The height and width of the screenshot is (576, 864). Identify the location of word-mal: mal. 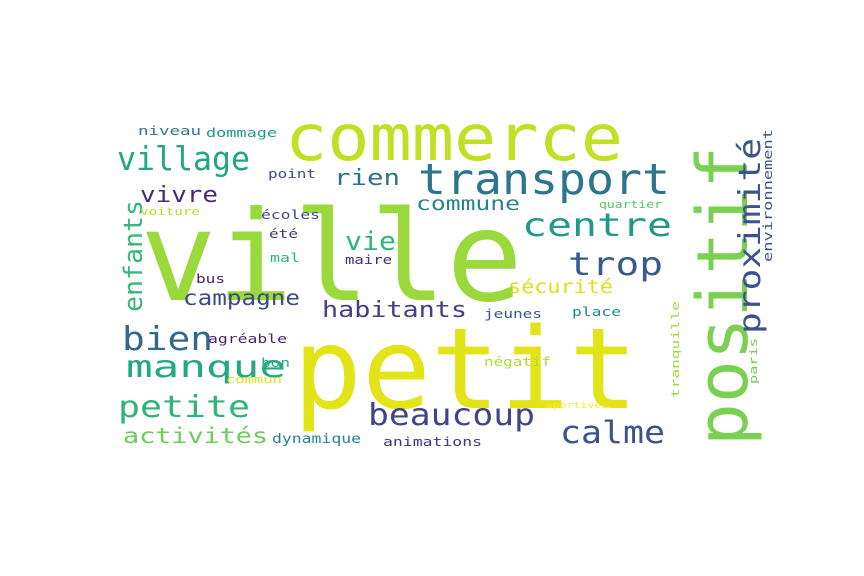
(285, 258).